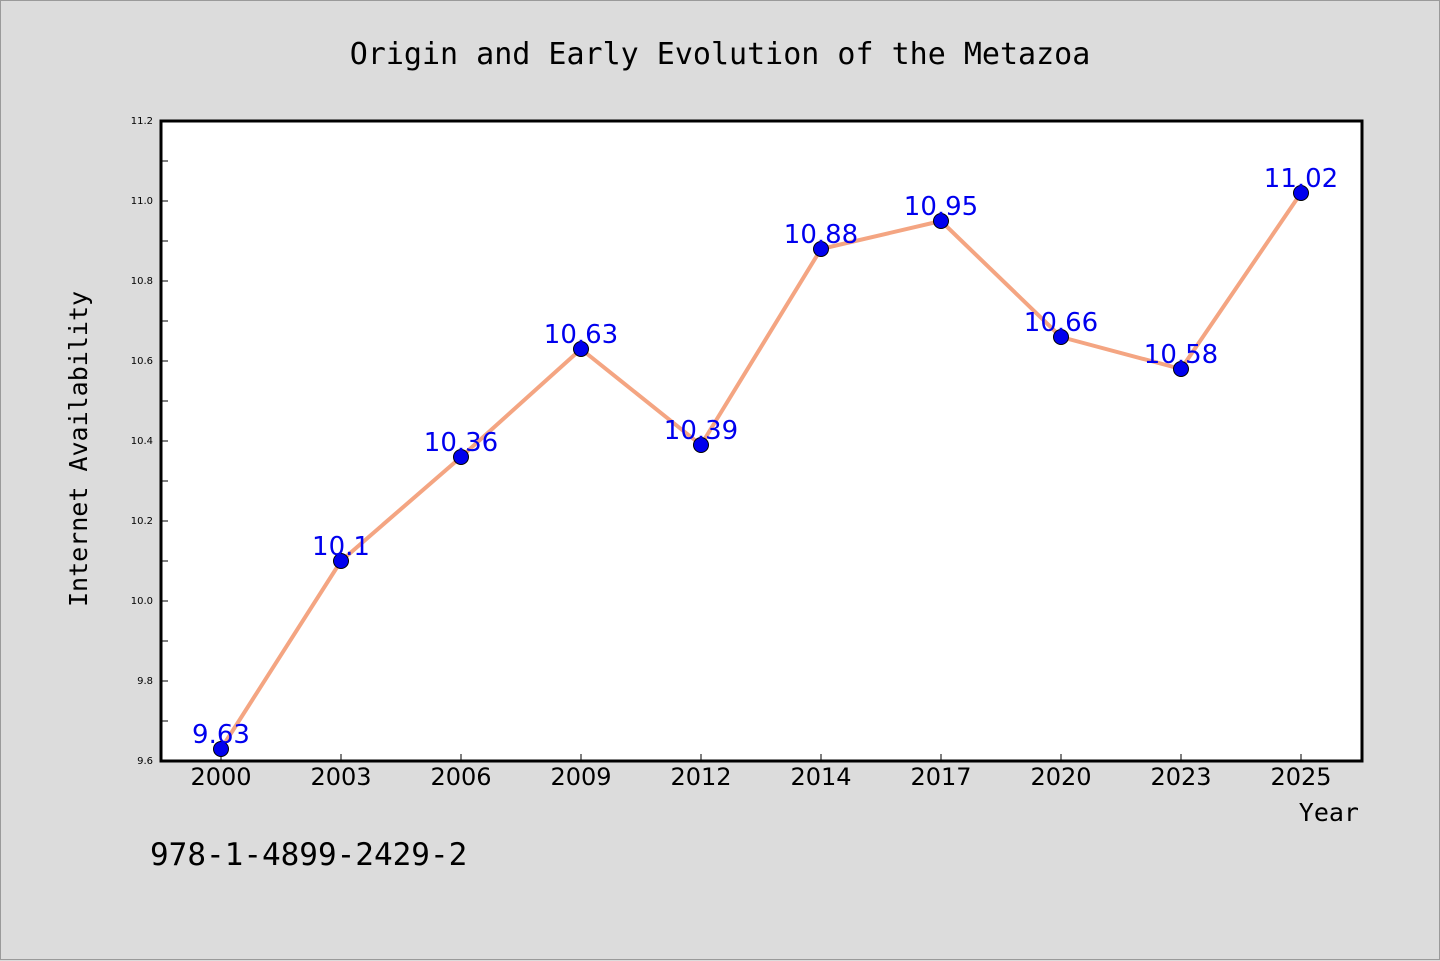  Describe the element at coordinates (142, 361) in the screenshot. I see `y-tick-label: 10.6` at that location.